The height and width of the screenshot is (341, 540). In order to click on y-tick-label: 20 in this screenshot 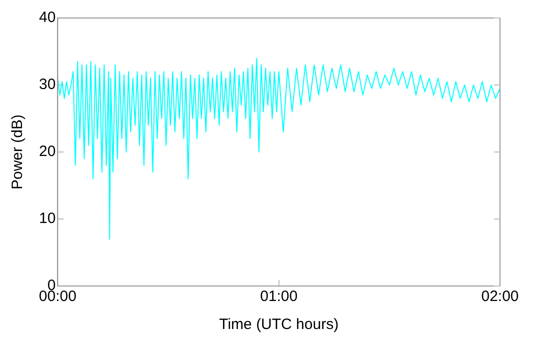, I will do `click(47, 151)`.